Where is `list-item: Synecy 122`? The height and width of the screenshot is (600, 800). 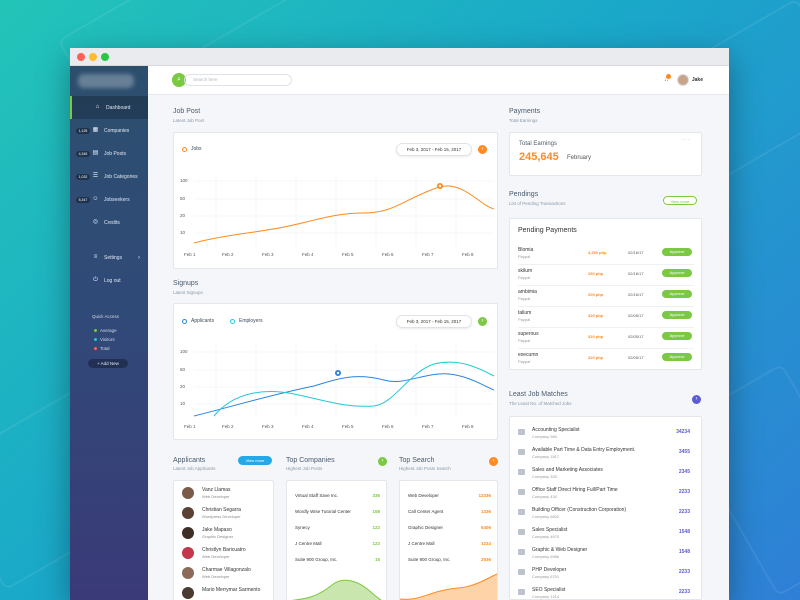 list-item: Synecy 122 is located at coordinates (340, 527).